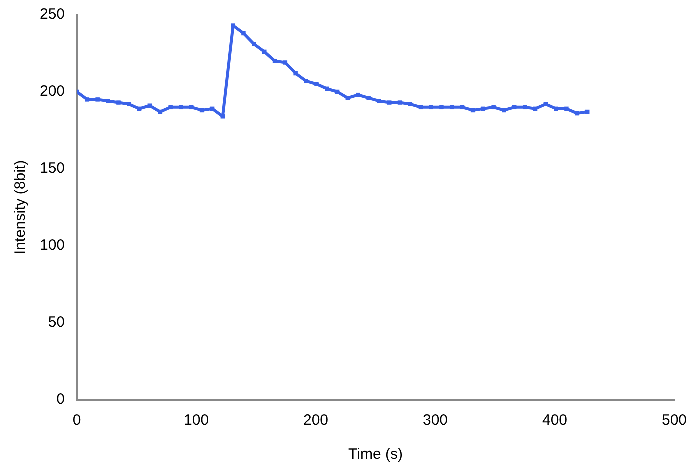 The width and height of the screenshot is (693, 470). I want to click on x-tick-label: 400, so click(555, 421).